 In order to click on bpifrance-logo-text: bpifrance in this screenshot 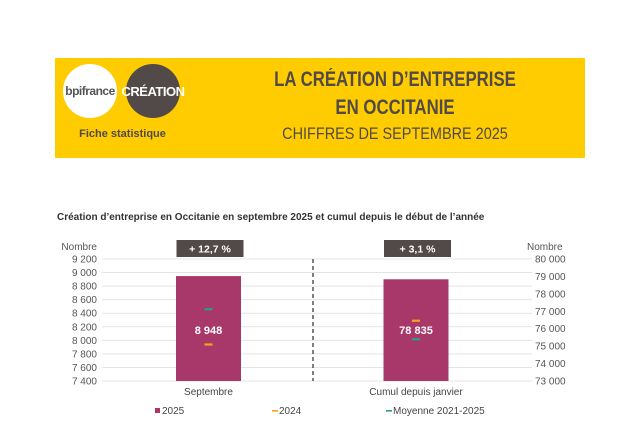, I will do `click(90, 91)`.